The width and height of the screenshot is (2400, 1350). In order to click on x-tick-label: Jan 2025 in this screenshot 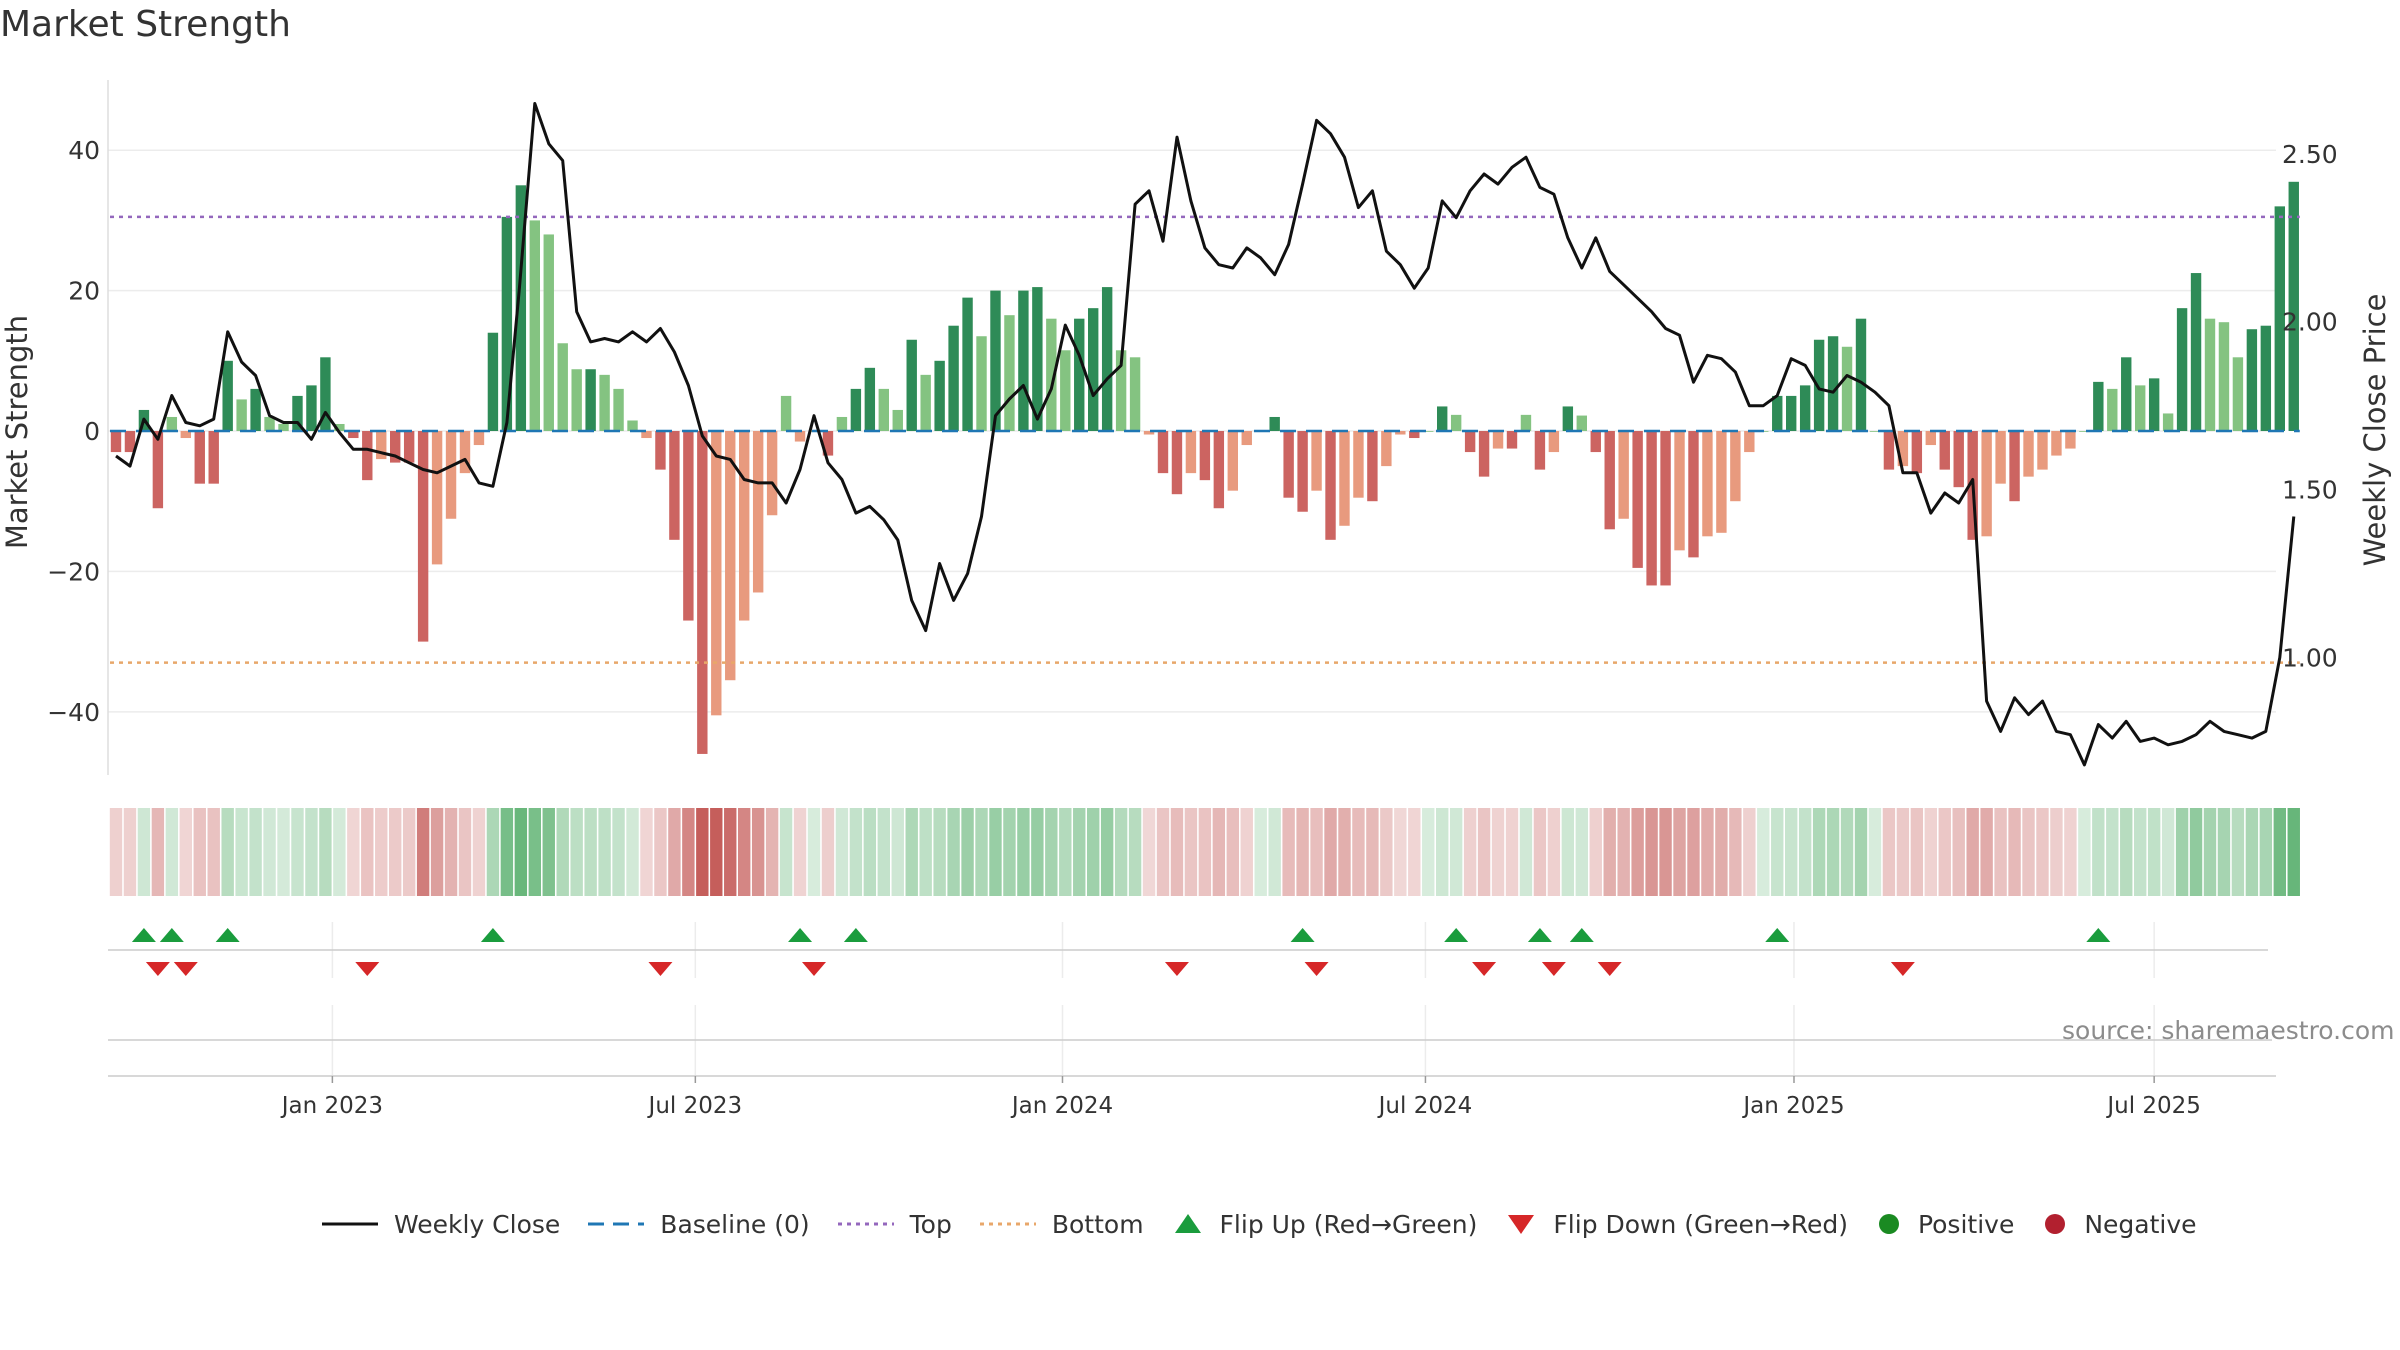, I will do `click(1792, 1106)`.